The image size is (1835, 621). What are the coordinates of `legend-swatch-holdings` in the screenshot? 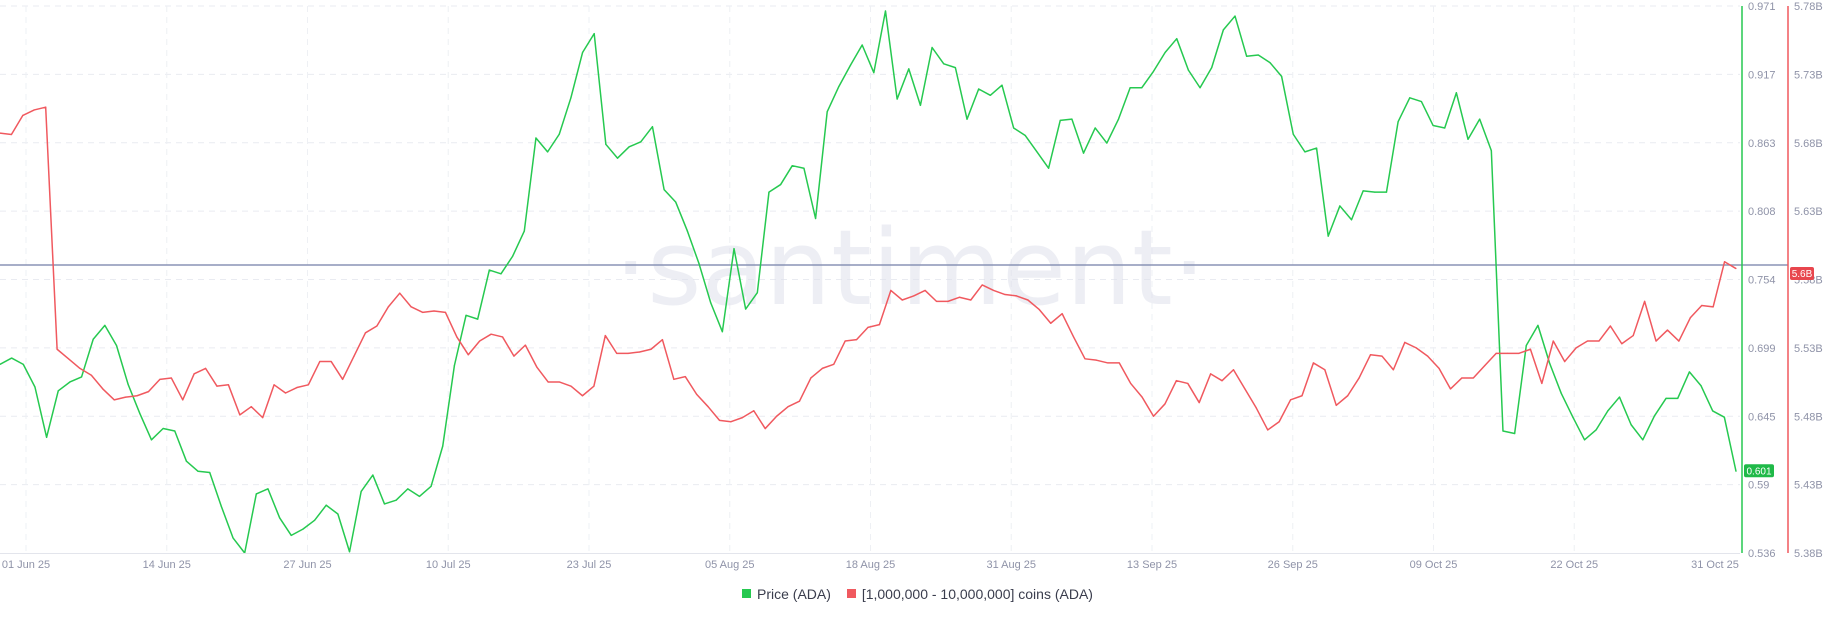 It's located at (851, 593).